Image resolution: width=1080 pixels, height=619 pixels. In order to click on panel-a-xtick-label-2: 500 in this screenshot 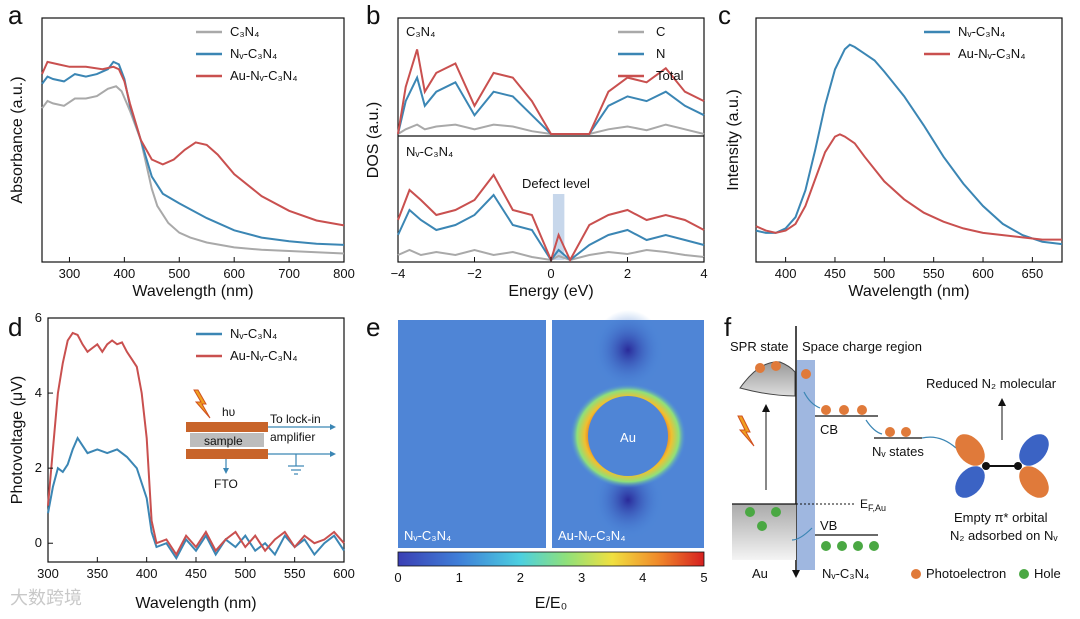, I will do `click(179, 273)`.